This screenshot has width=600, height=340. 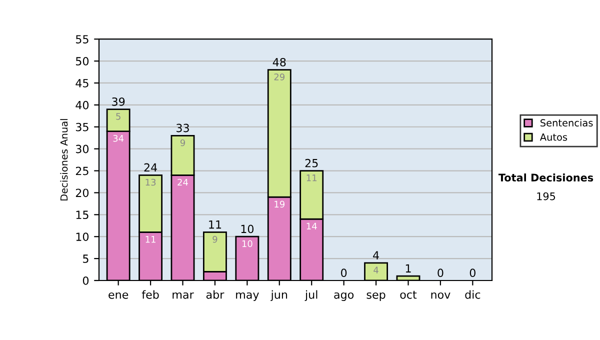 I want to click on y-tick-label: 10, so click(x=82, y=236).